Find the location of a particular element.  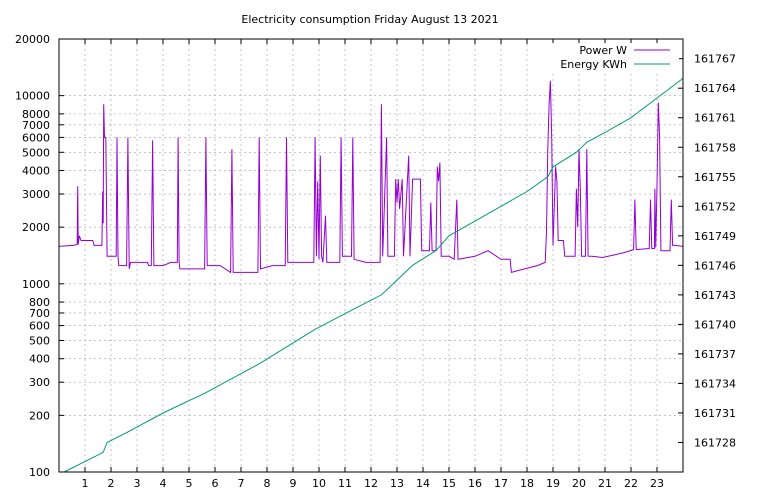

x-tick-label: 11 is located at coordinates (345, 483).